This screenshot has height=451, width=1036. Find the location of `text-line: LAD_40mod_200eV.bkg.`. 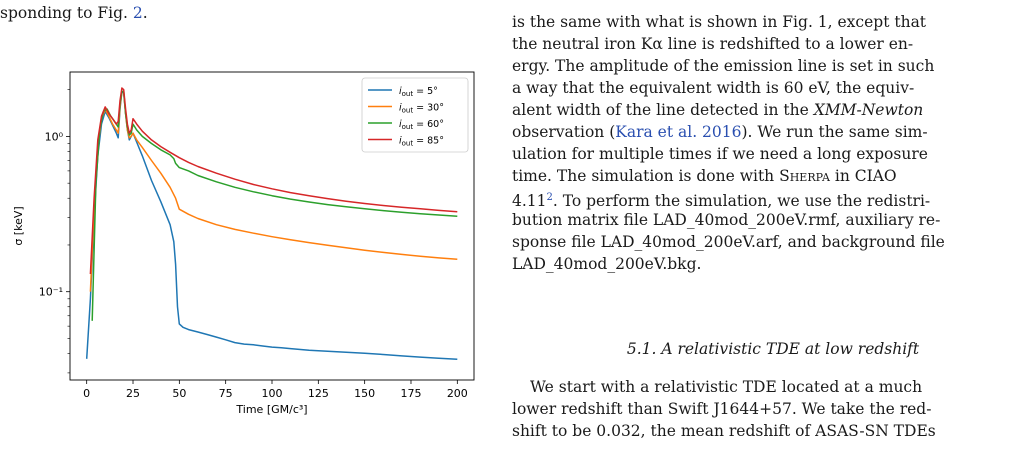

text-line: LAD_40mod_200eV.bkg. is located at coordinates (607, 264).